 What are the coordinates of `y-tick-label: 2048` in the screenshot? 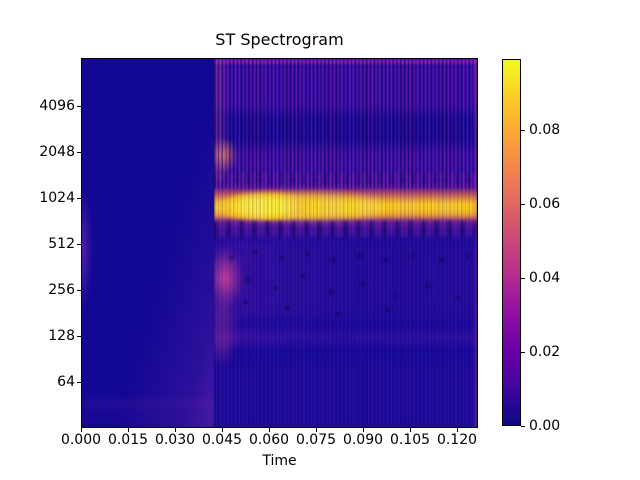 It's located at (57, 152).